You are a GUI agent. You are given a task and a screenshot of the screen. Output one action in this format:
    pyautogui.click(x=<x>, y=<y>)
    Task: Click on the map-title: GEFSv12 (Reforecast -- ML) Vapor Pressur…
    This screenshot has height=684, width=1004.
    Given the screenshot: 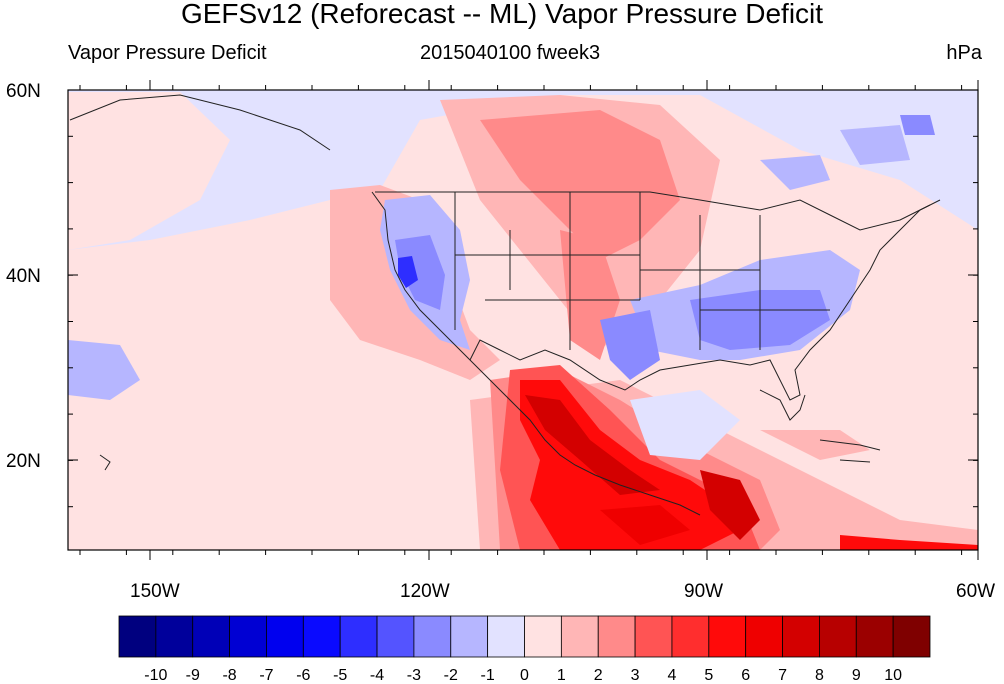 What is the action you would take?
    pyautogui.click(x=502, y=14)
    